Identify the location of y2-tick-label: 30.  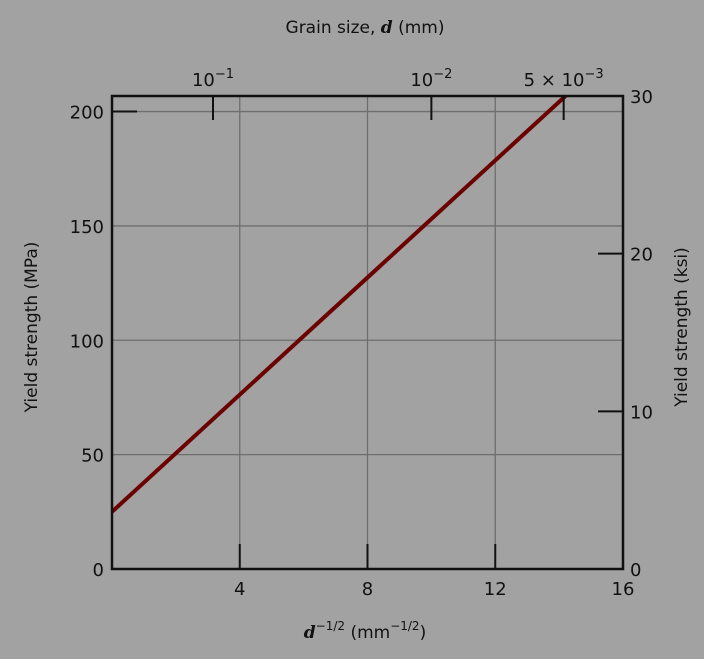
(641, 97).